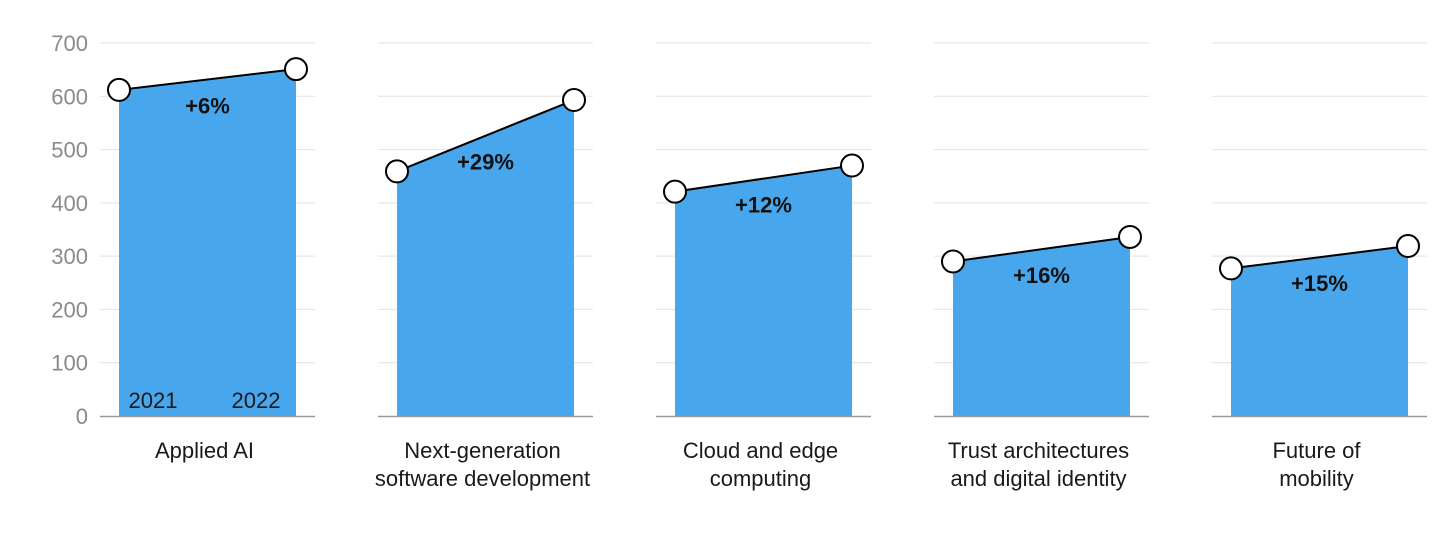 Image resolution: width=1456 pixels, height=547 pixels. Describe the element at coordinates (1038, 478) in the screenshot. I see `category-label: and digital identity` at that location.